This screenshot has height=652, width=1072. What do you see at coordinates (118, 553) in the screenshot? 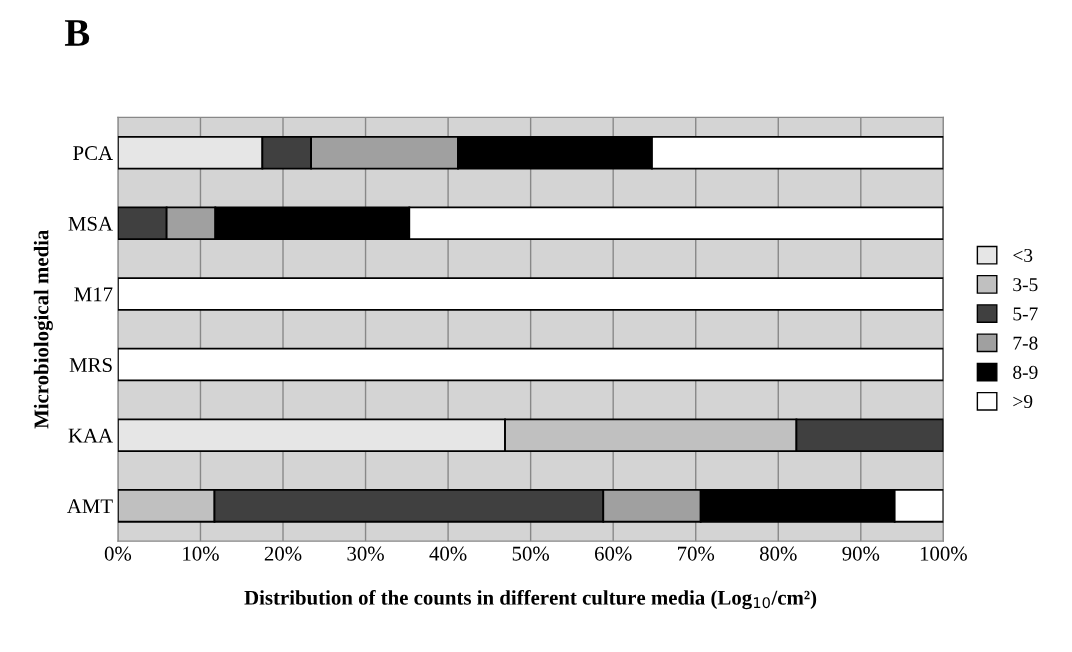
I see `x-tick-label: 0%` at bounding box center [118, 553].